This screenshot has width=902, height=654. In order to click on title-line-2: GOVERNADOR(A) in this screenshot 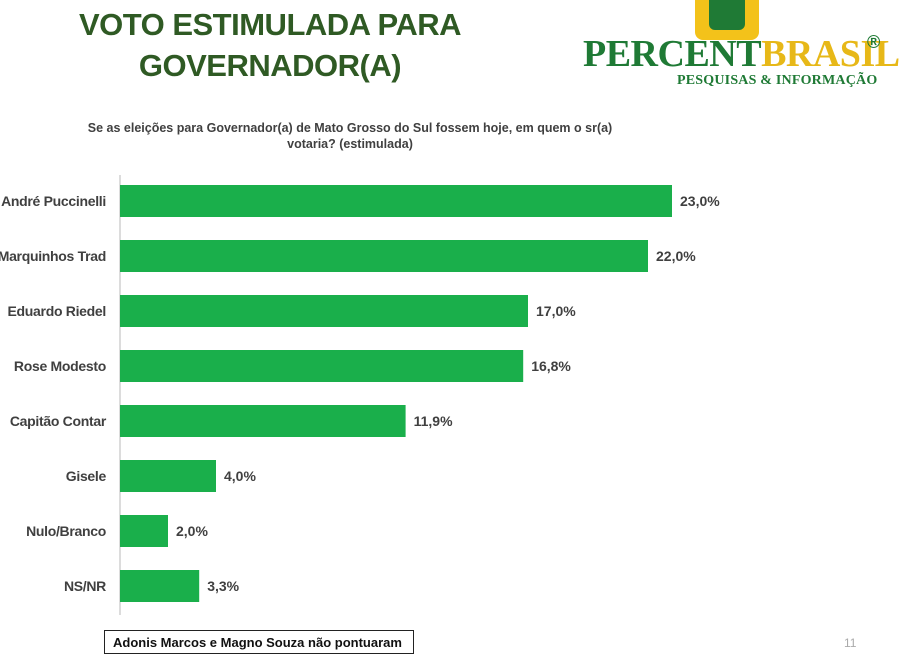, I will do `click(270, 65)`.